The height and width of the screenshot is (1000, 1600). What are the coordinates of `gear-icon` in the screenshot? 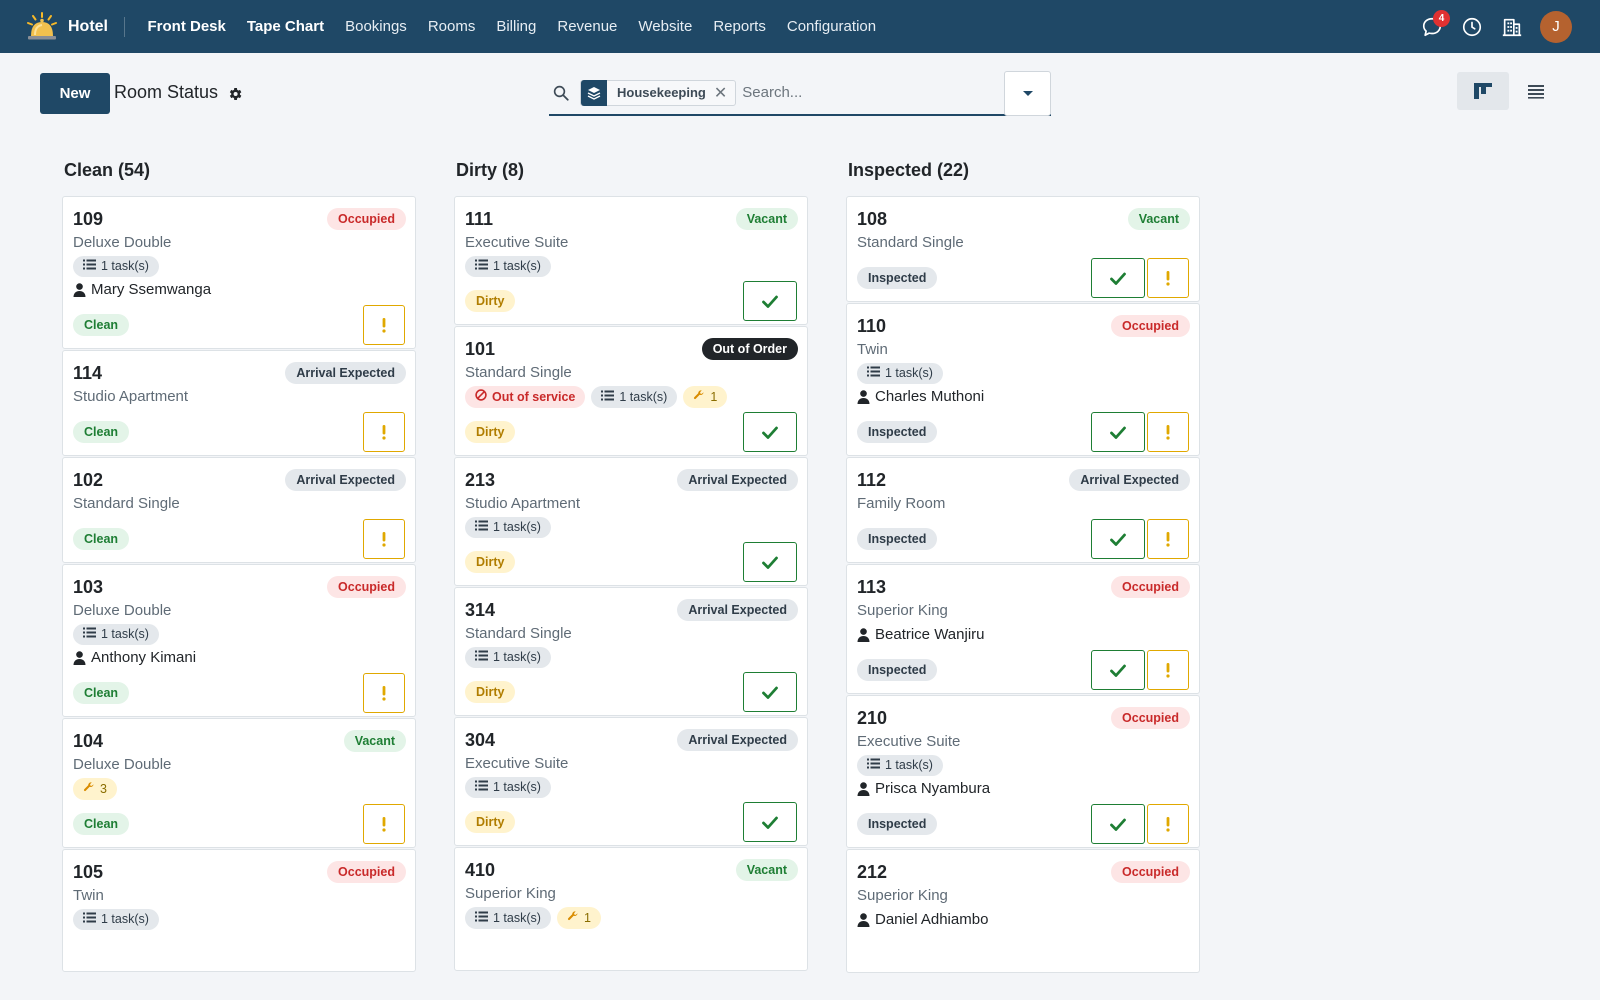 It's located at (235, 94).